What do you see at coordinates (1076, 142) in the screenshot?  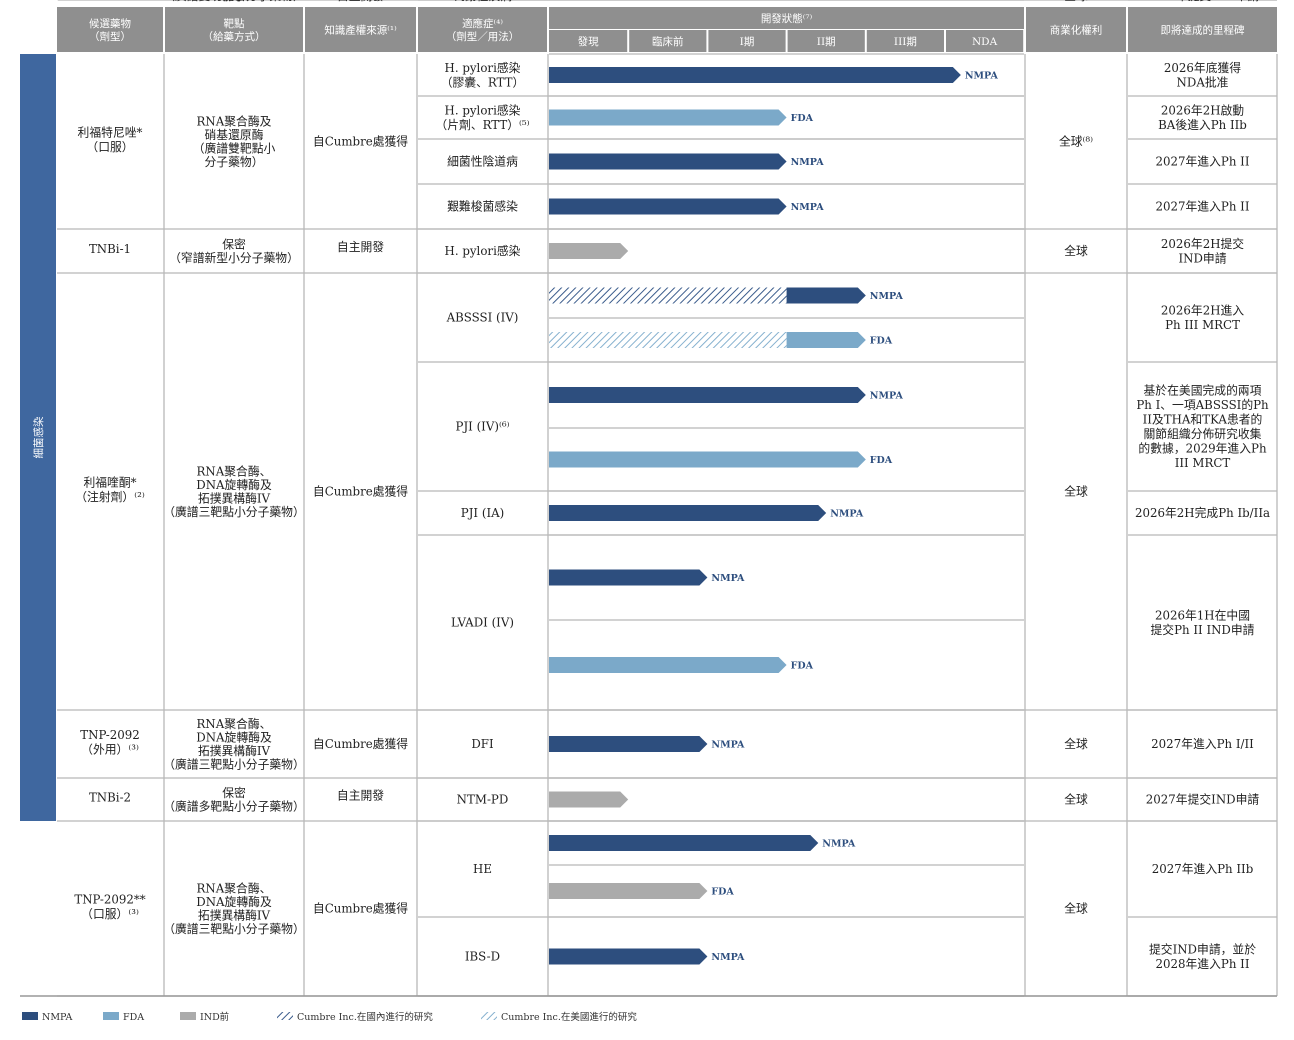 I see `commercial-rights: 全球⁽⁸⁾` at bounding box center [1076, 142].